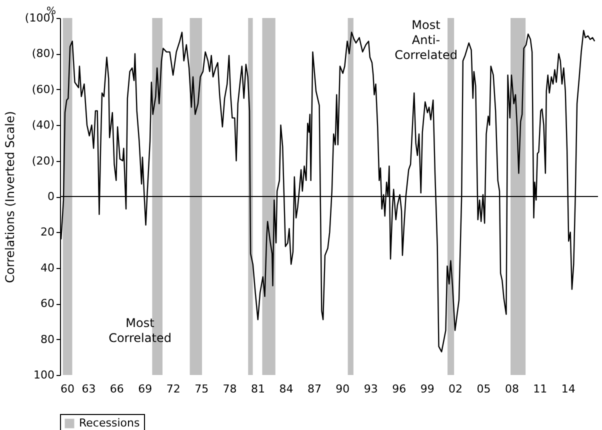 The width and height of the screenshot is (602, 430). I want to click on y-tick-label: 20, so click(47, 232).